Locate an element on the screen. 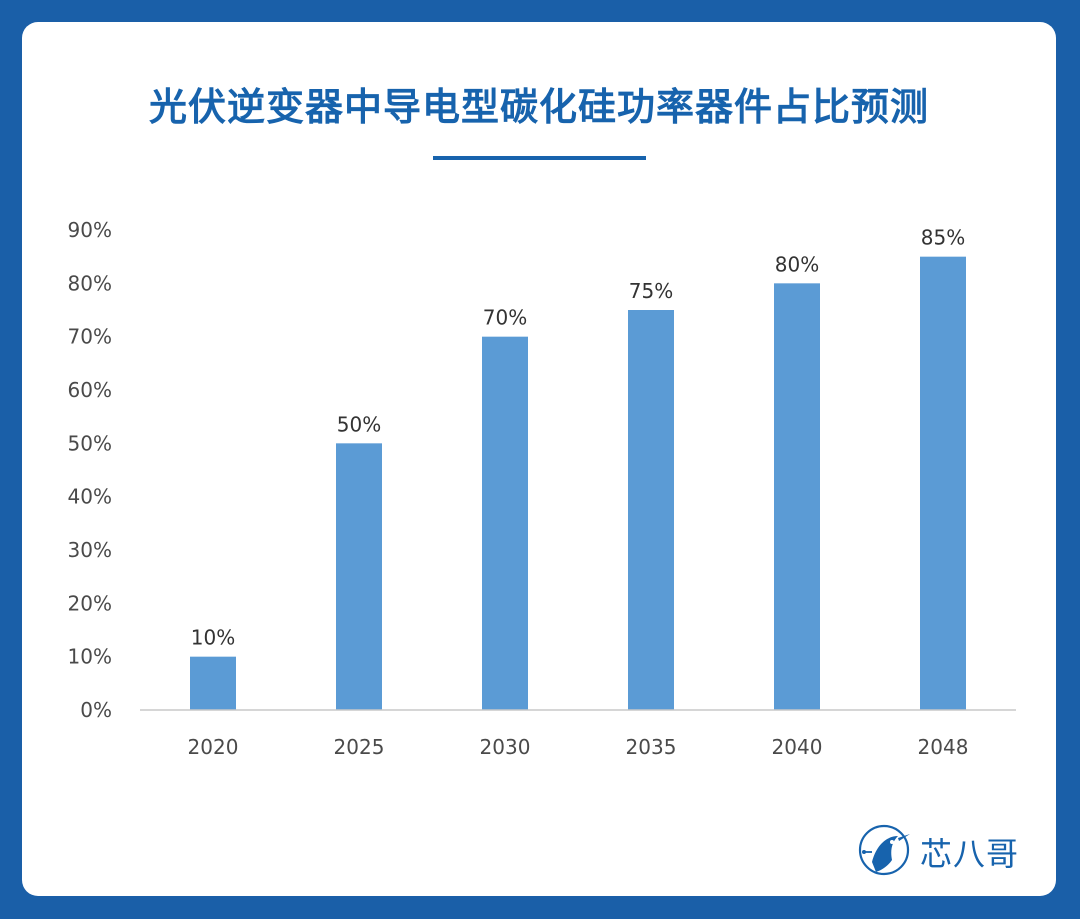 This screenshot has height=919, width=1080. data-label-2030: 70% is located at coordinates (505, 318).